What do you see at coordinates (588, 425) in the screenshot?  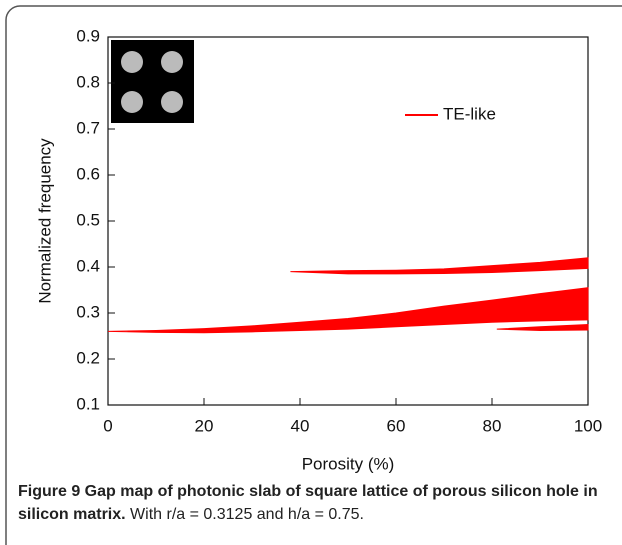 I see `x-tick-label: 100` at bounding box center [588, 425].